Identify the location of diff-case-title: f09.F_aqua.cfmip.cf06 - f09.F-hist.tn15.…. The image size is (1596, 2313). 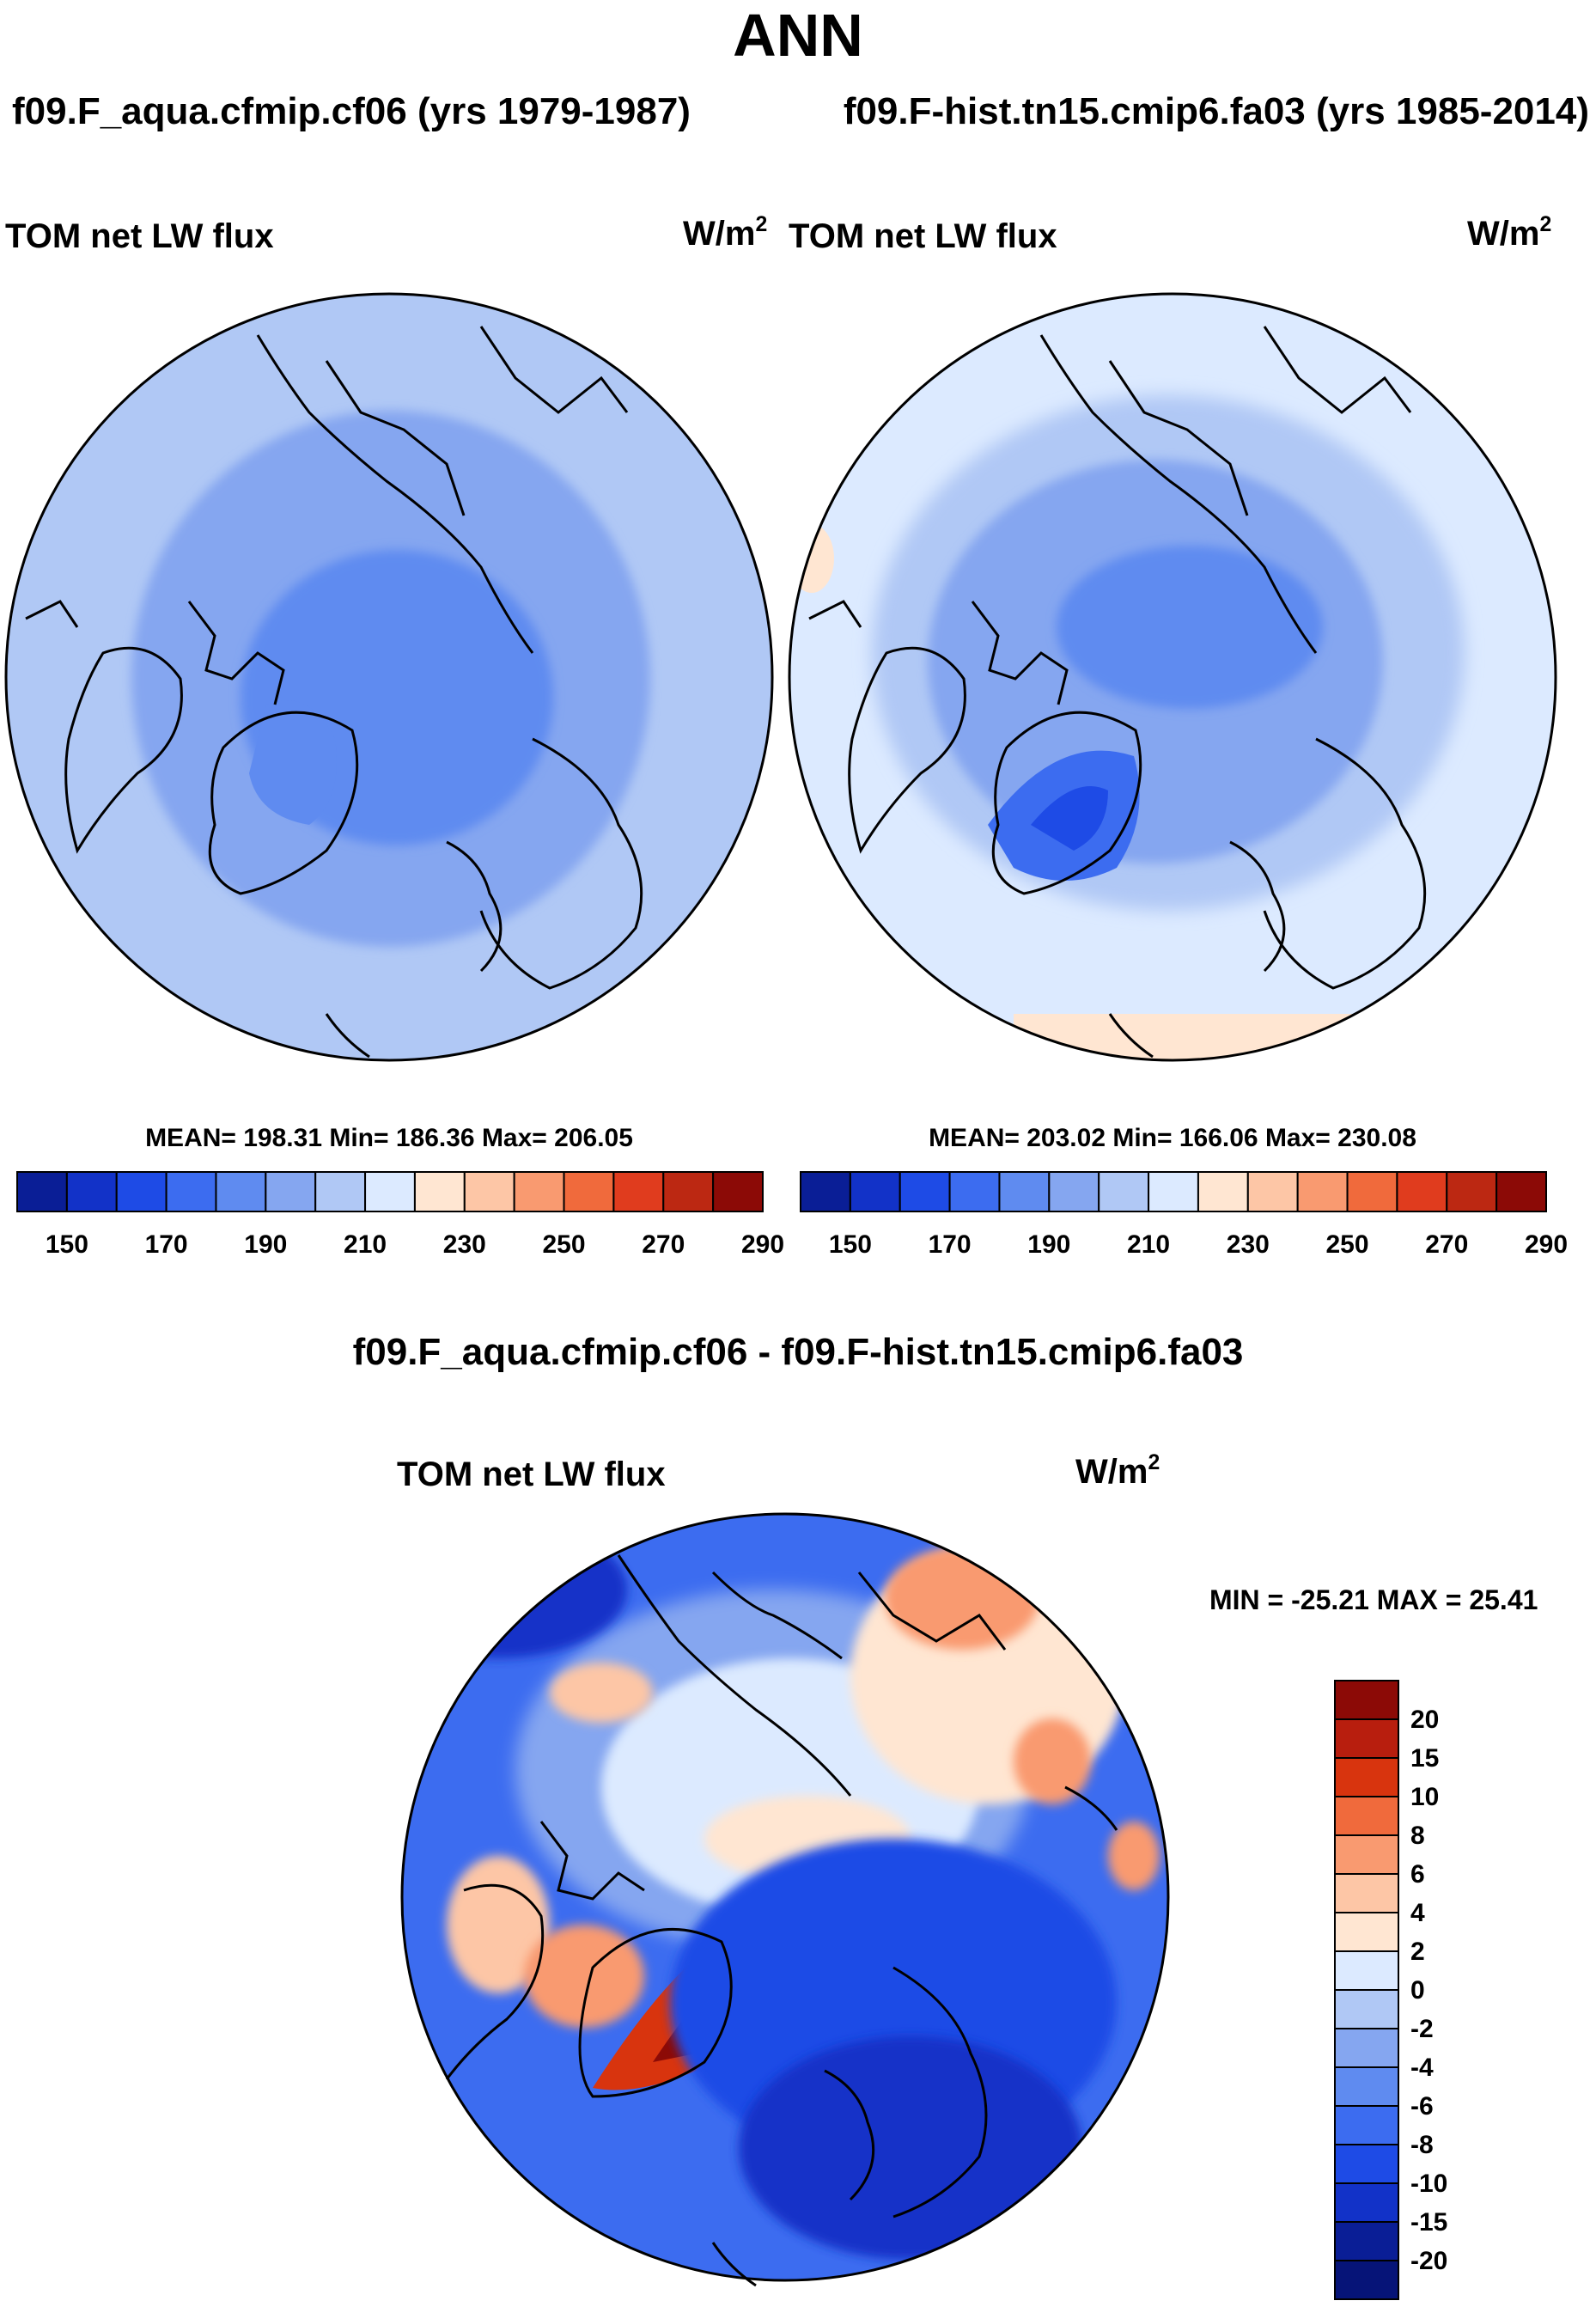
(798, 1352).